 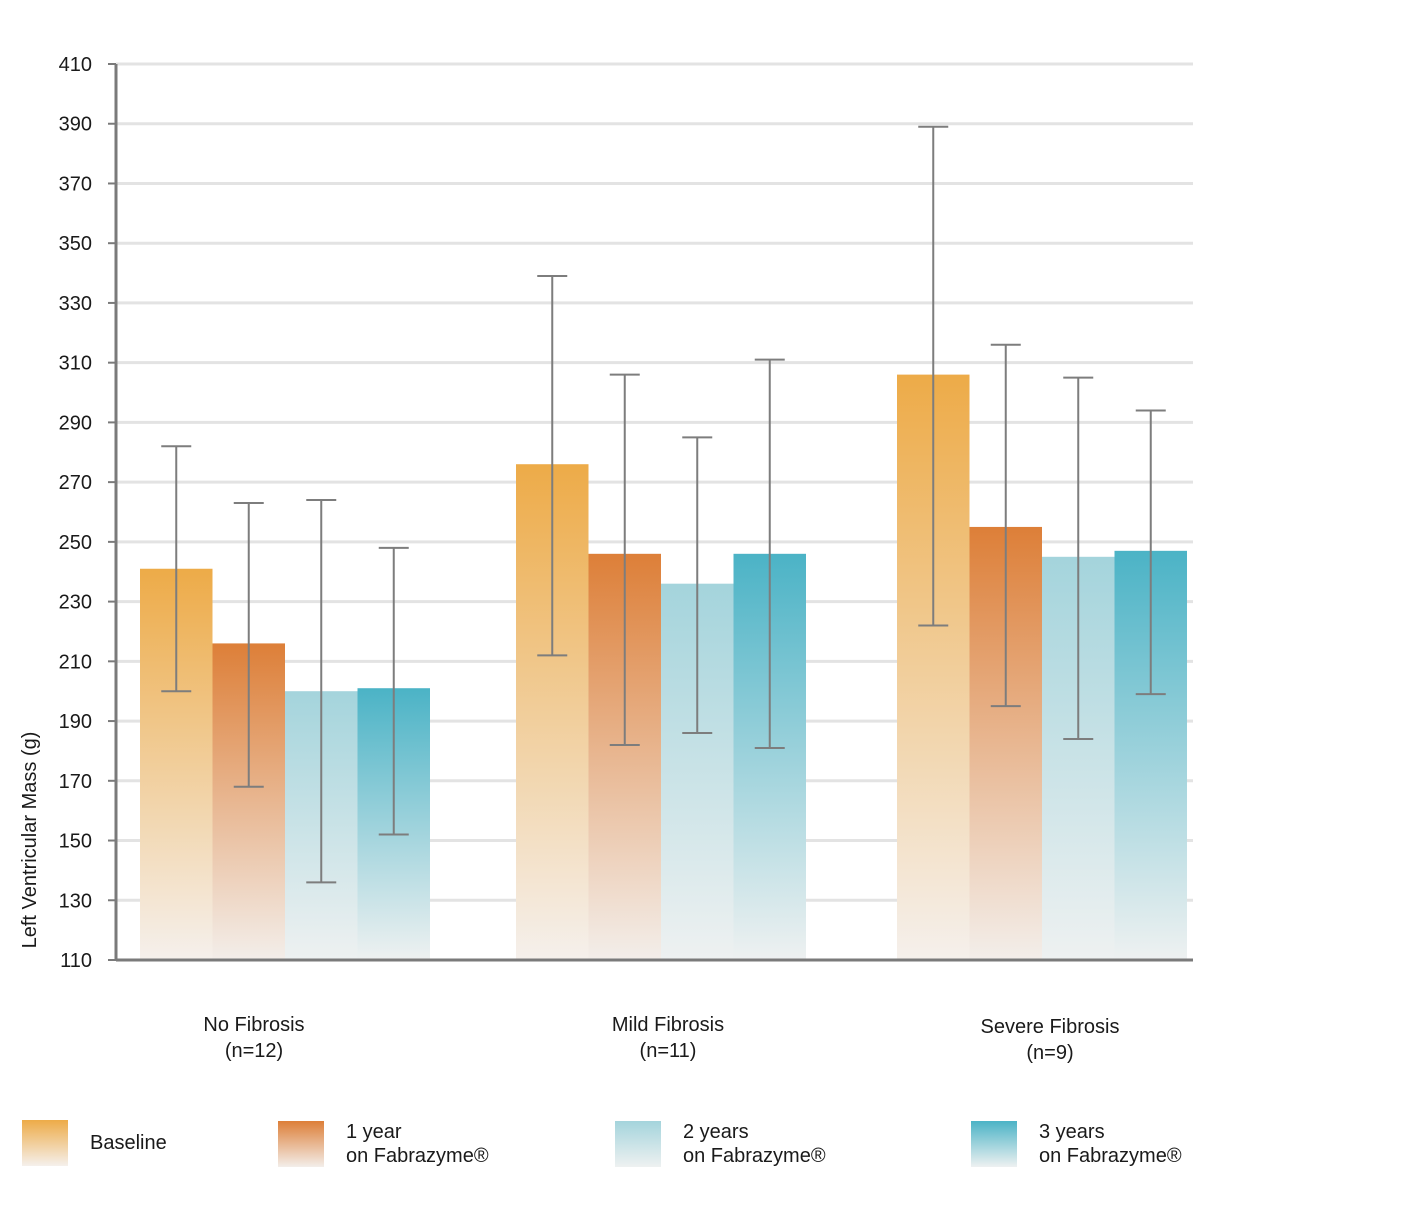 I want to click on y-tick-label: 410, so click(x=75, y=65).